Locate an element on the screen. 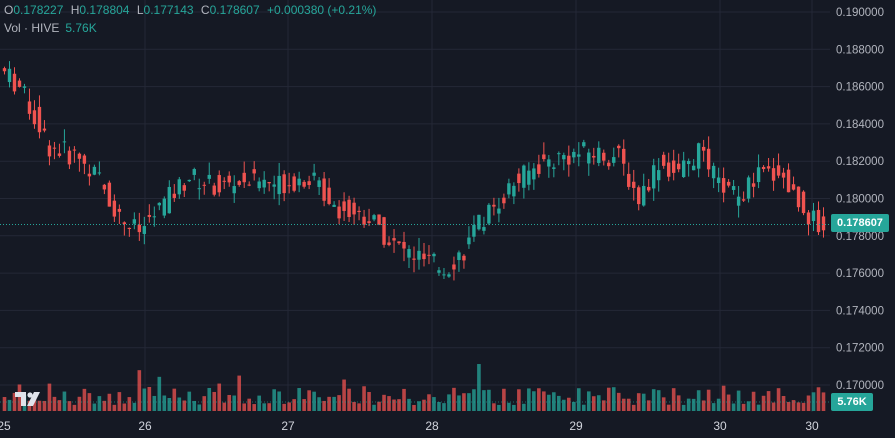  volume-legend: Vol · HIVE 5.76K is located at coordinates (50, 28).